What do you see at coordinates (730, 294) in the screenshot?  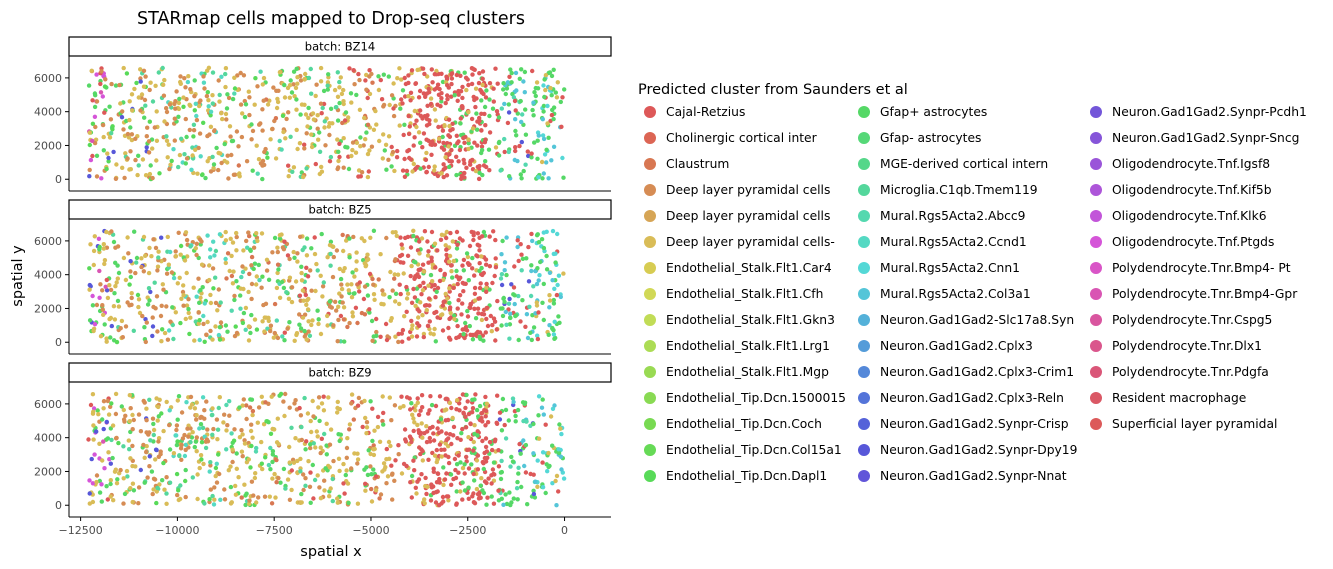 I see `legend-item: Endothelial_Stalk.Flt1.Cfh` at bounding box center [730, 294].